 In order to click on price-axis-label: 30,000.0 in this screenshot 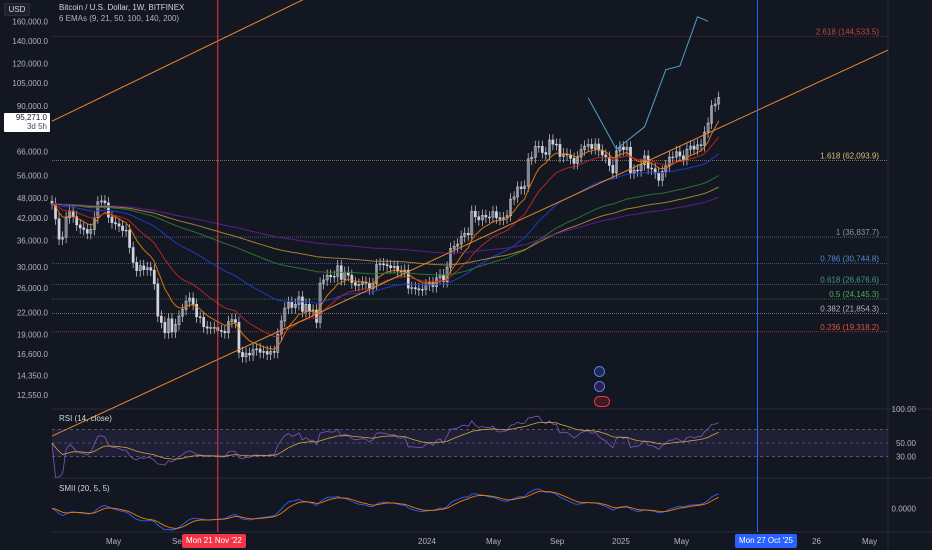, I will do `click(33, 267)`.